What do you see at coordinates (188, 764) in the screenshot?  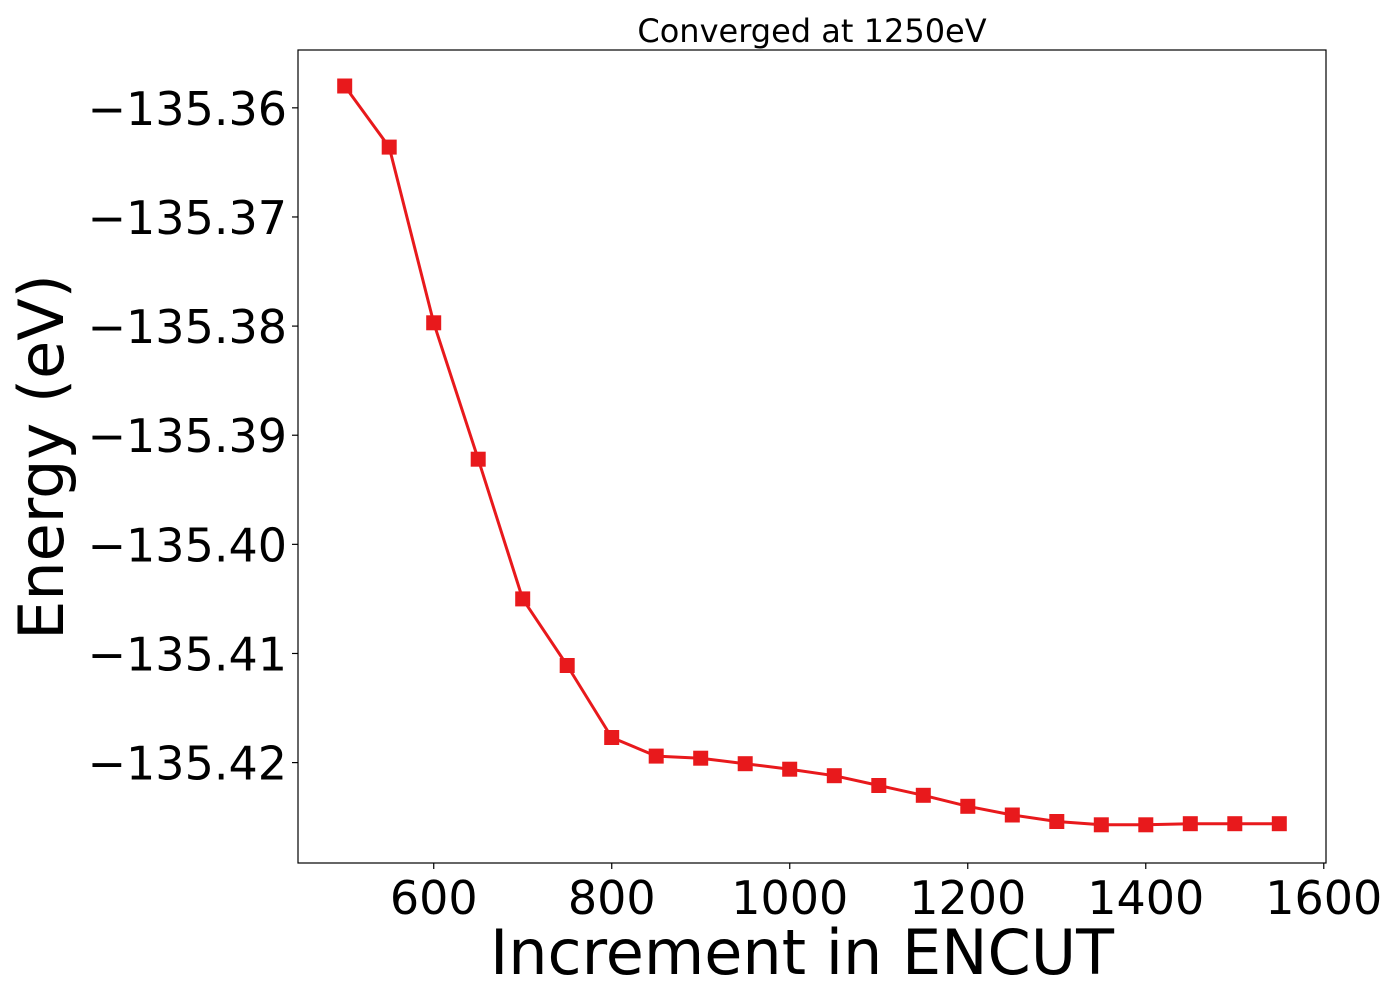 I see `y-tick-label: −135.42` at bounding box center [188, 764].